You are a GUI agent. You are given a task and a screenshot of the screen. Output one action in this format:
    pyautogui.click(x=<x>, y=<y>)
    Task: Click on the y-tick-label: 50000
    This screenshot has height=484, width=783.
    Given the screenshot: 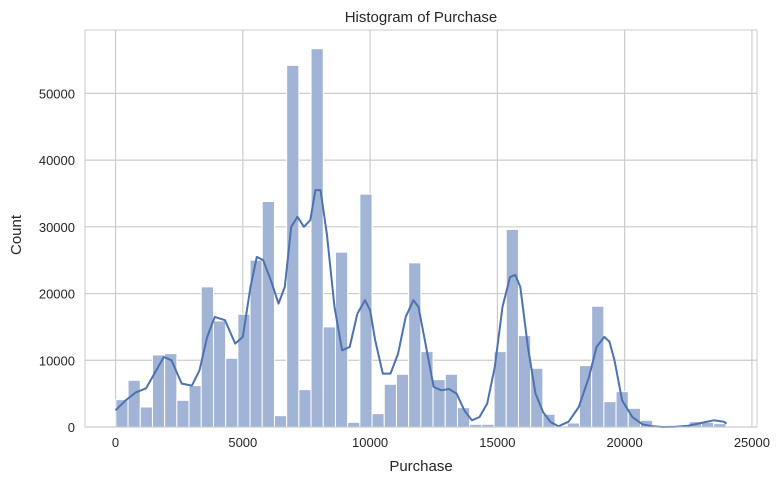 What is the action you would take?
    pyautogui.click(x=57, y=93)
    